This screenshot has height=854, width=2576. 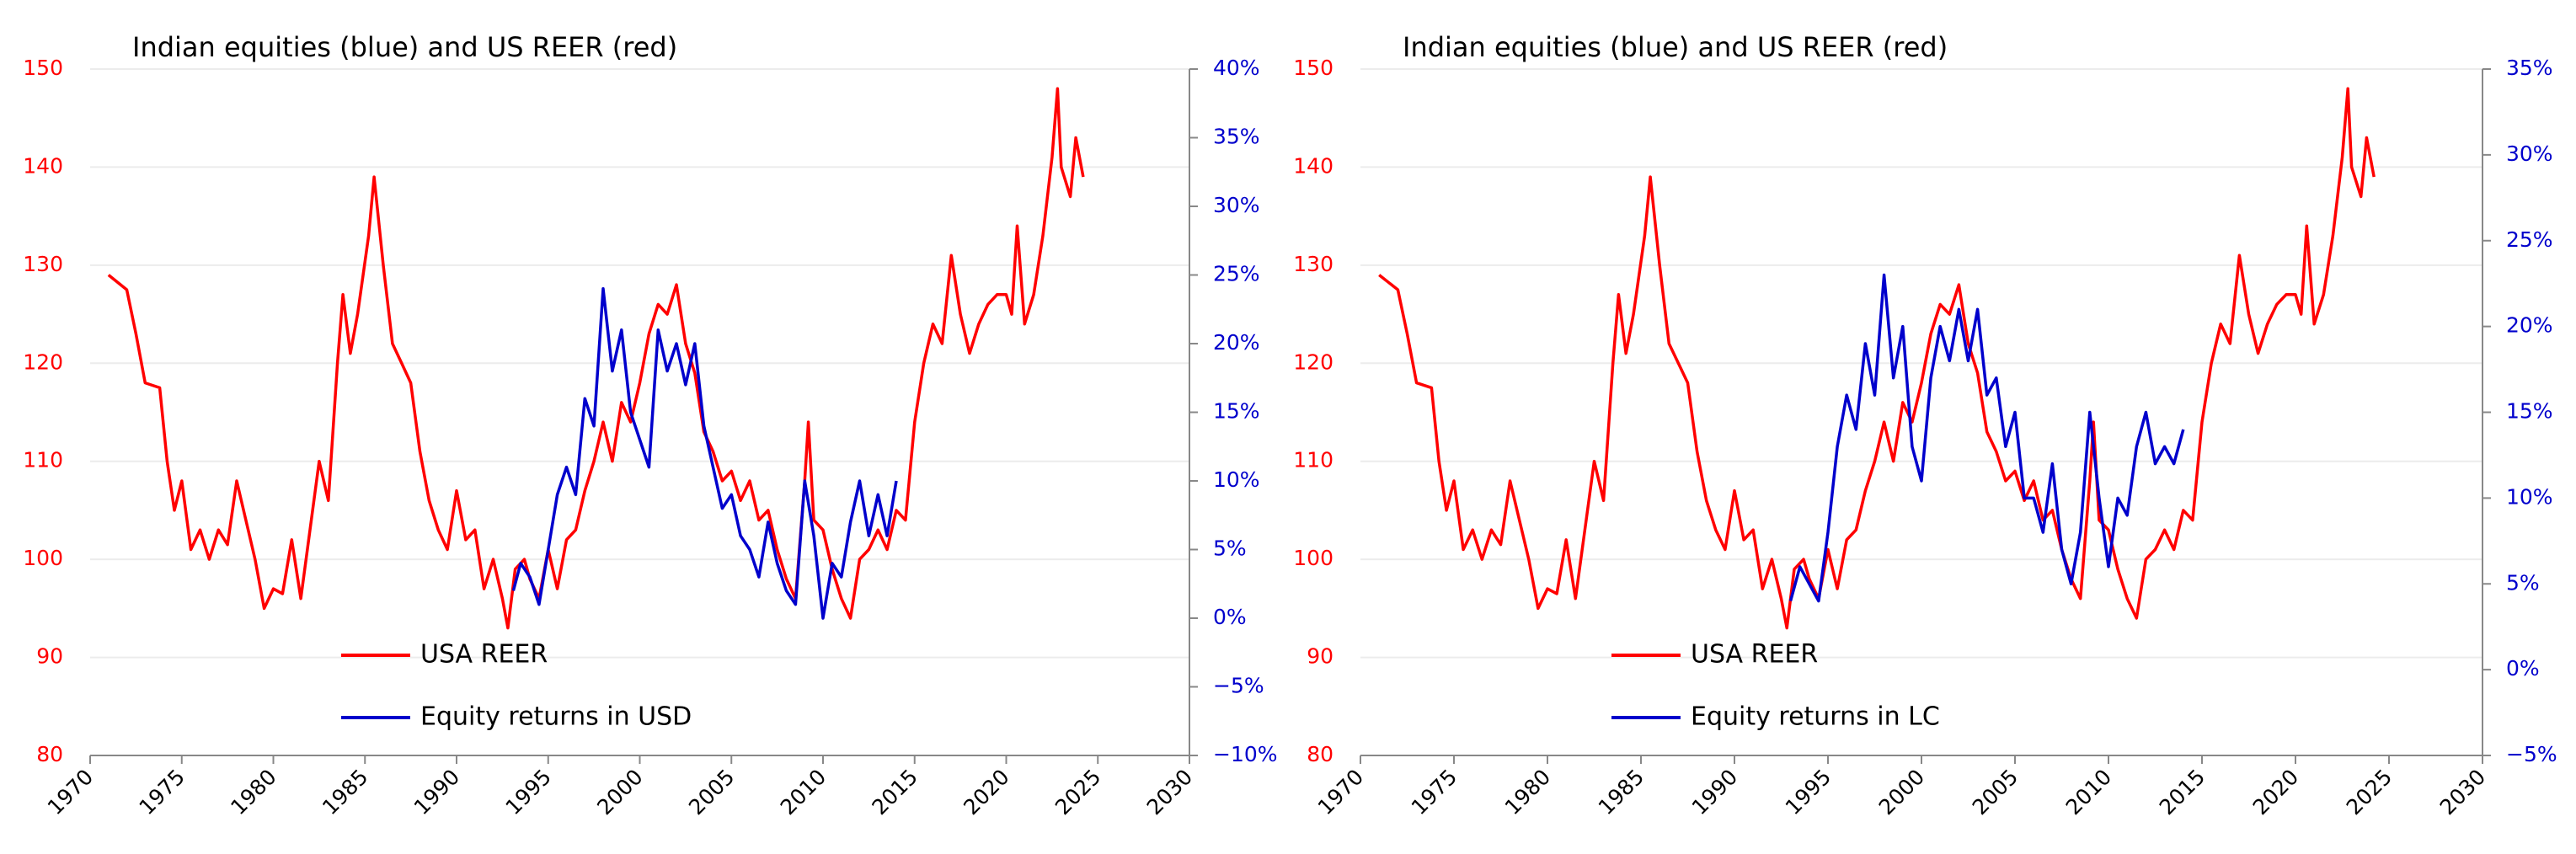 I want to click on legend-label: Equity returns in USD, so click(x=556, y=717).